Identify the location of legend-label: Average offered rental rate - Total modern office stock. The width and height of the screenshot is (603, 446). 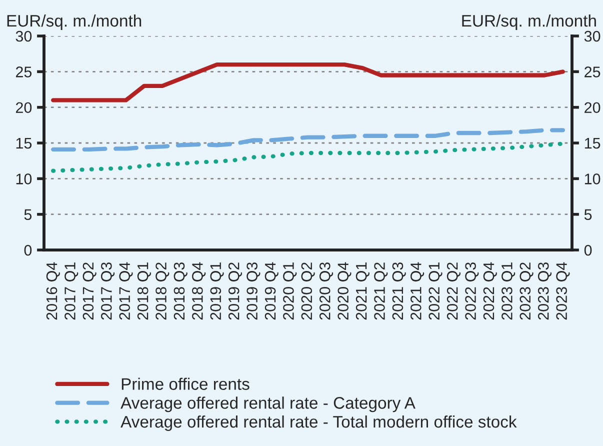
(318, 423).